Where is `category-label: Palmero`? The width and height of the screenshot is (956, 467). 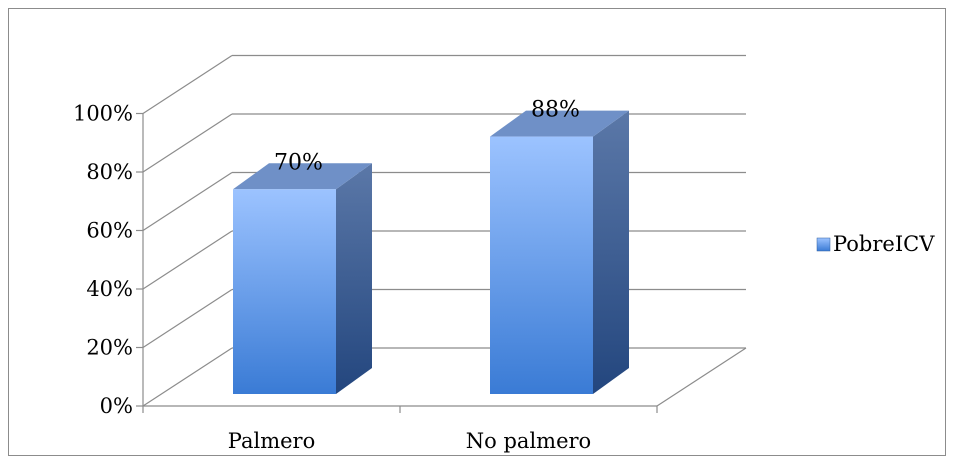
category-label: Palmero is located at coordinates (271, 441).